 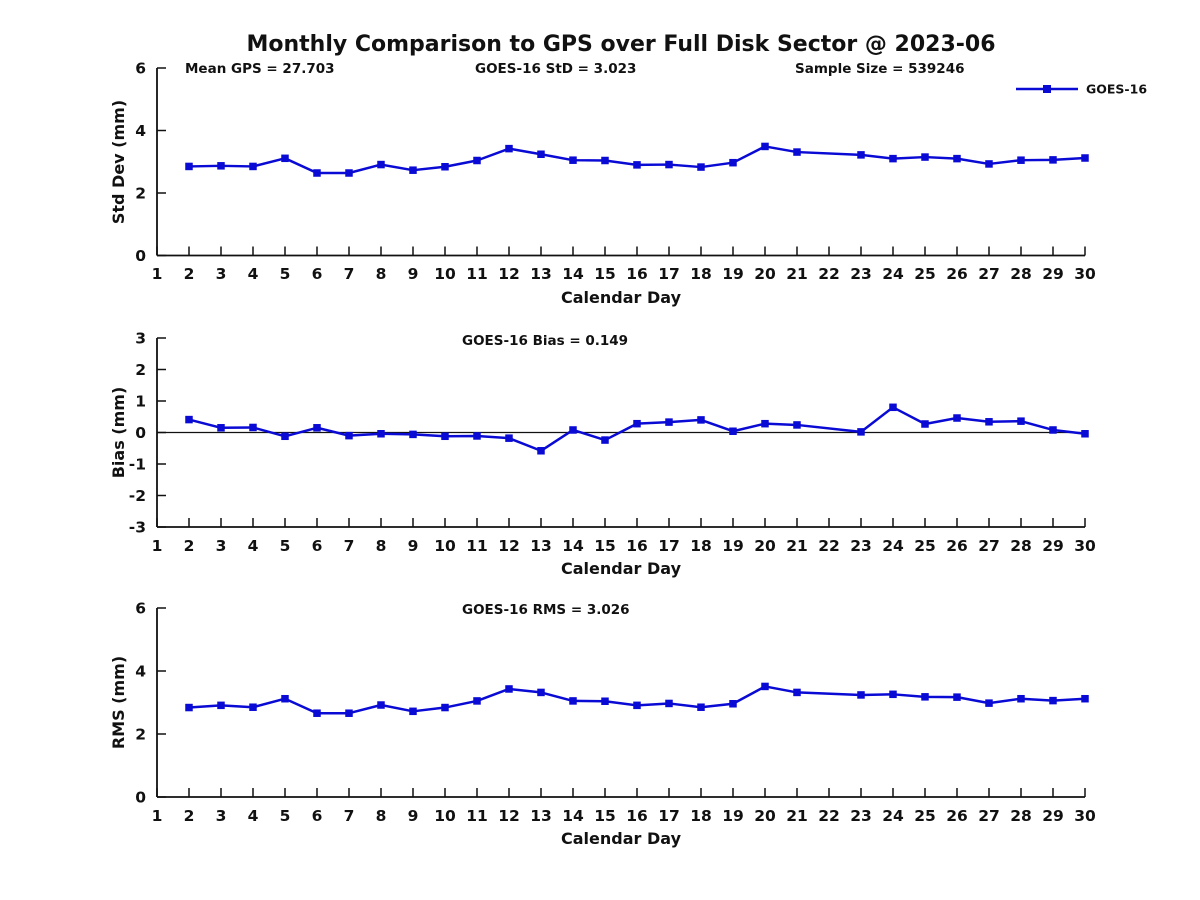 What do you see at coordinates (925, 816) in the screenshot?
I see `x-tick-label: 25` at bounding box center [925, 816].